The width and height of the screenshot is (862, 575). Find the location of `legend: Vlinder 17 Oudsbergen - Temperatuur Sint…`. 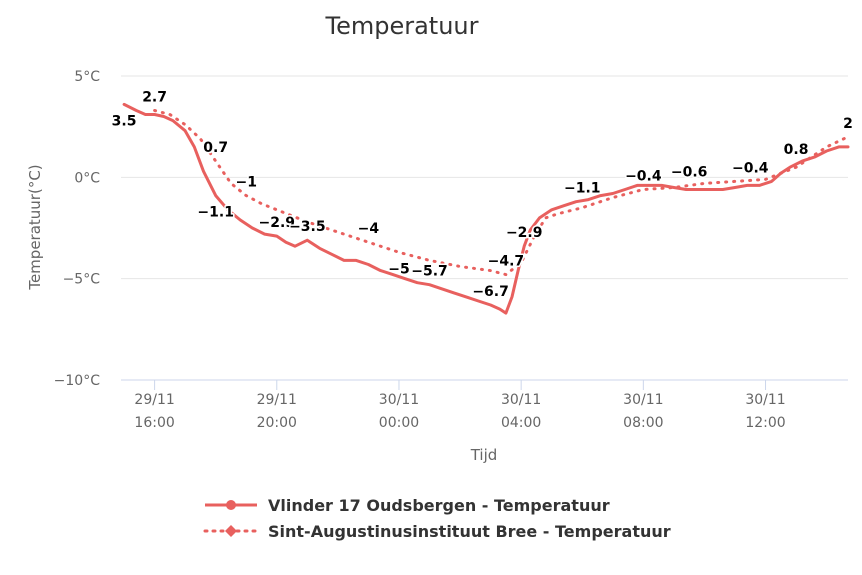

legend: Vlinder 17 Oudsbergen - Temperatuur Sint… is located at coordinates (437, 518).